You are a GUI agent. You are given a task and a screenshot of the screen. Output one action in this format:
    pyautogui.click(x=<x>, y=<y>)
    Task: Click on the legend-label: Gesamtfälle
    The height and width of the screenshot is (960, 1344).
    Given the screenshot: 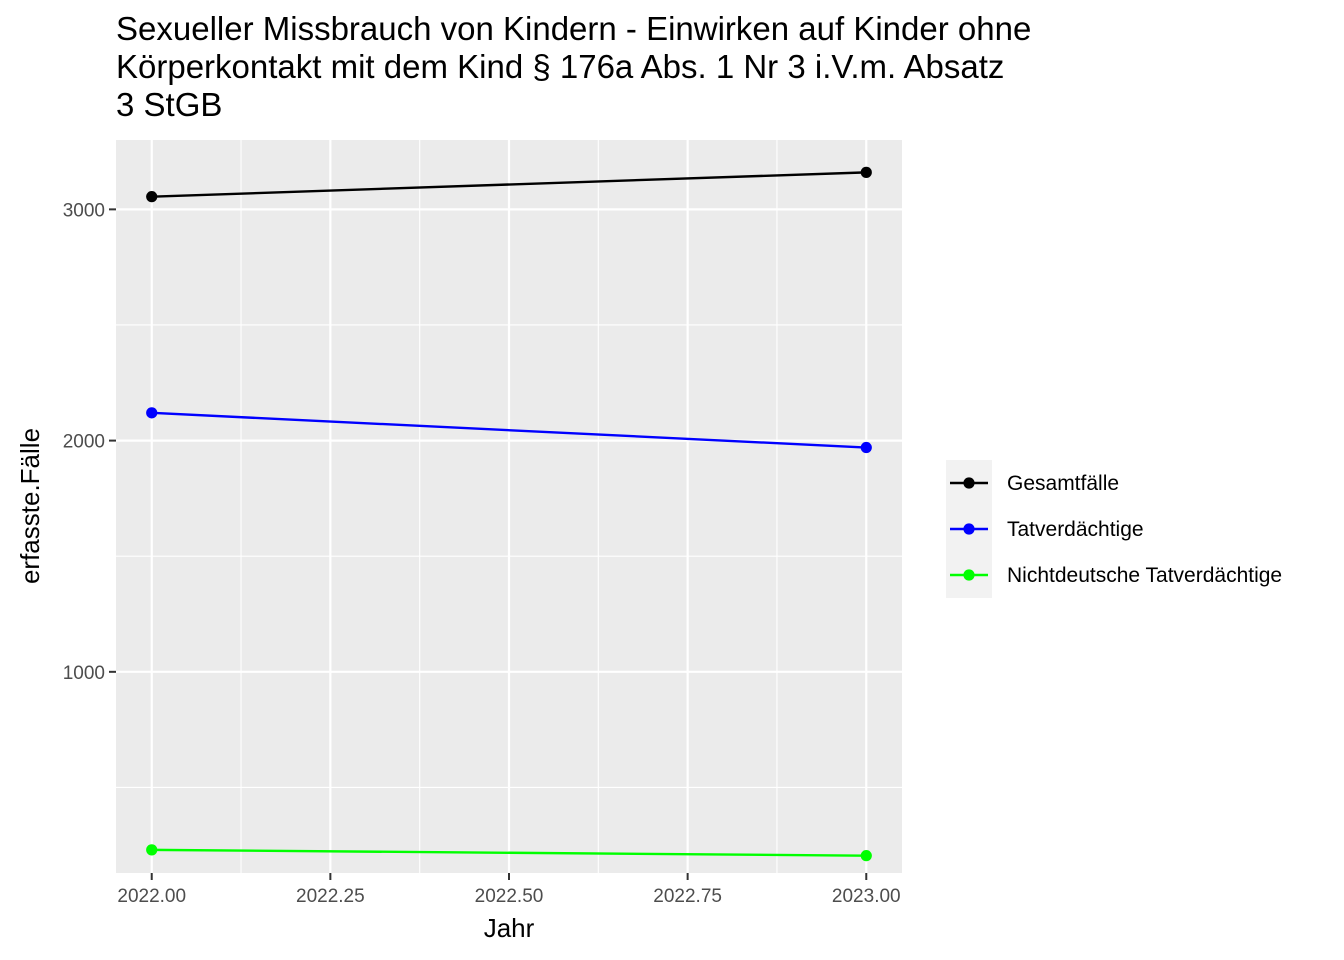 What is the action you would take?
    pyautogui.click(x=1063, y=483)
    